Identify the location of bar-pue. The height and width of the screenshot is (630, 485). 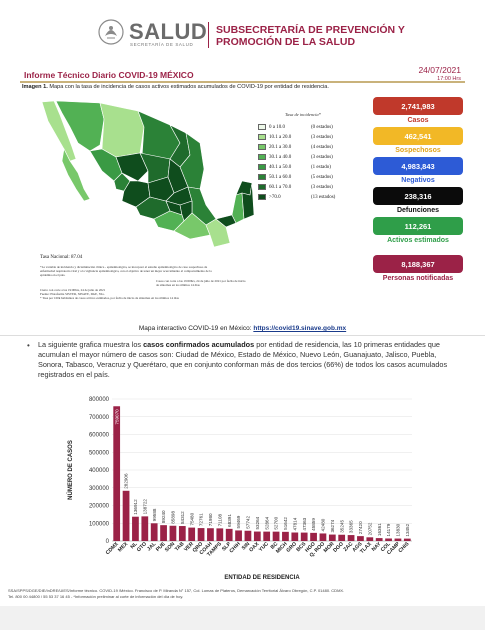
(163, 533).